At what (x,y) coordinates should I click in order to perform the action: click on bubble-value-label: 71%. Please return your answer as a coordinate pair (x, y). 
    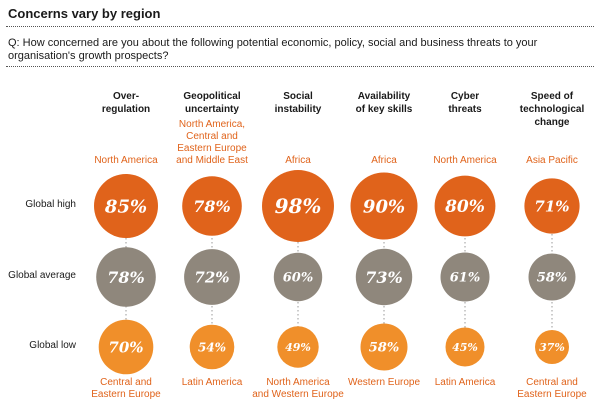
    Looking at the image, I should click on (551, 206).